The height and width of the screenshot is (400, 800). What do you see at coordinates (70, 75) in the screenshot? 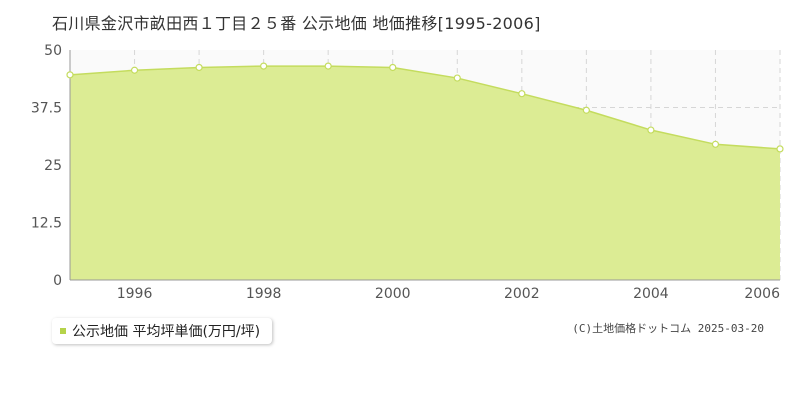
I see `data-point-1995` at bounding box center [70, 75].